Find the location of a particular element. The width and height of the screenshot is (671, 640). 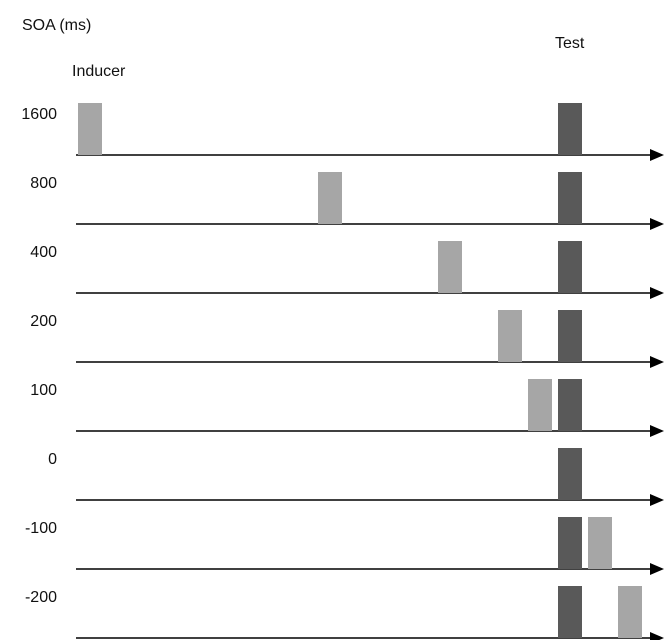

soa-value-label: -100 is located at coordinates (41, 528).